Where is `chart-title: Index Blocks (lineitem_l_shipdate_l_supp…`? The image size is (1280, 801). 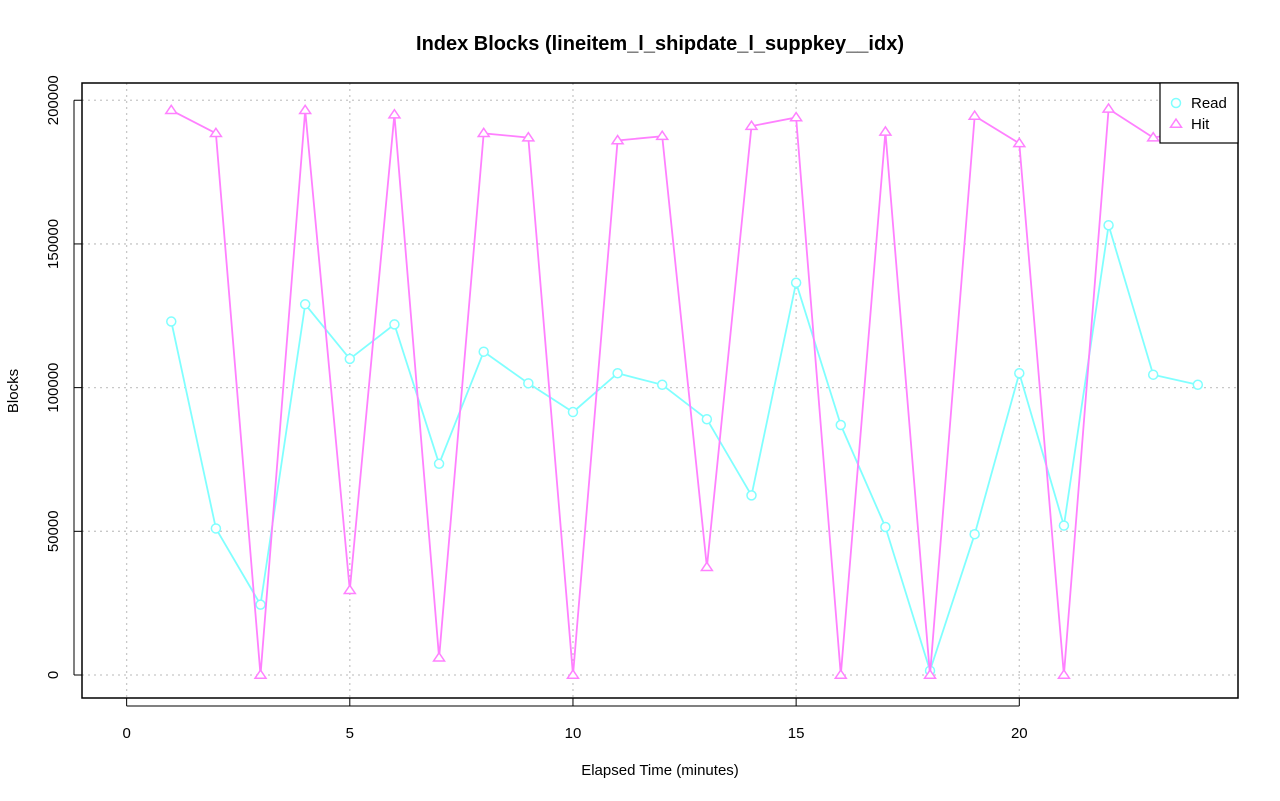 chart-title: Index Blocks (lineitem_l_shipdate_l_supp… is located at coordinates (660, 44).